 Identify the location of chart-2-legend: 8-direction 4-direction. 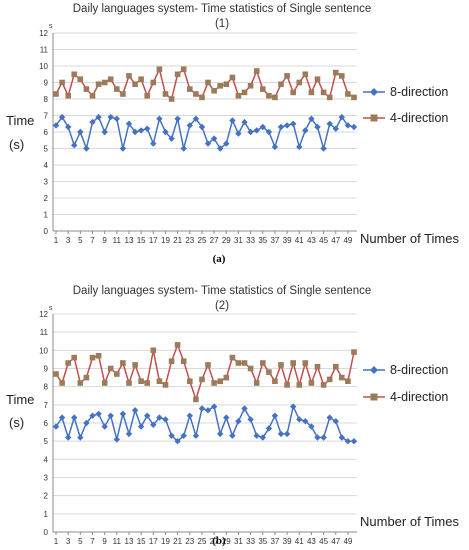
(405, 383).